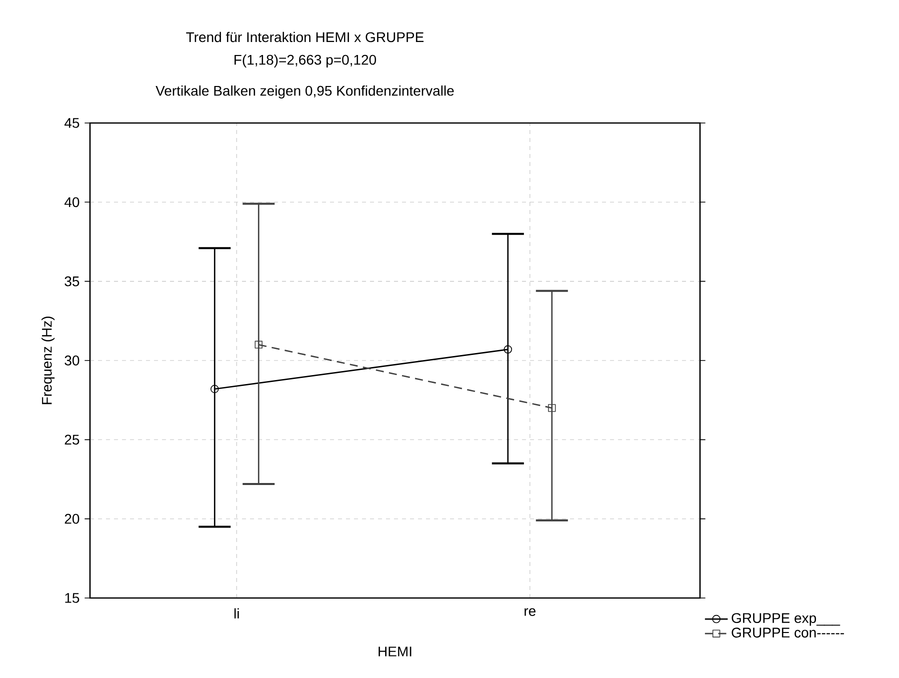  What do you see at coordinates (48, 360) in the screenshot?
I see `y-axis-title: Frequenz (Hz)` at bounding box center [48, 360].